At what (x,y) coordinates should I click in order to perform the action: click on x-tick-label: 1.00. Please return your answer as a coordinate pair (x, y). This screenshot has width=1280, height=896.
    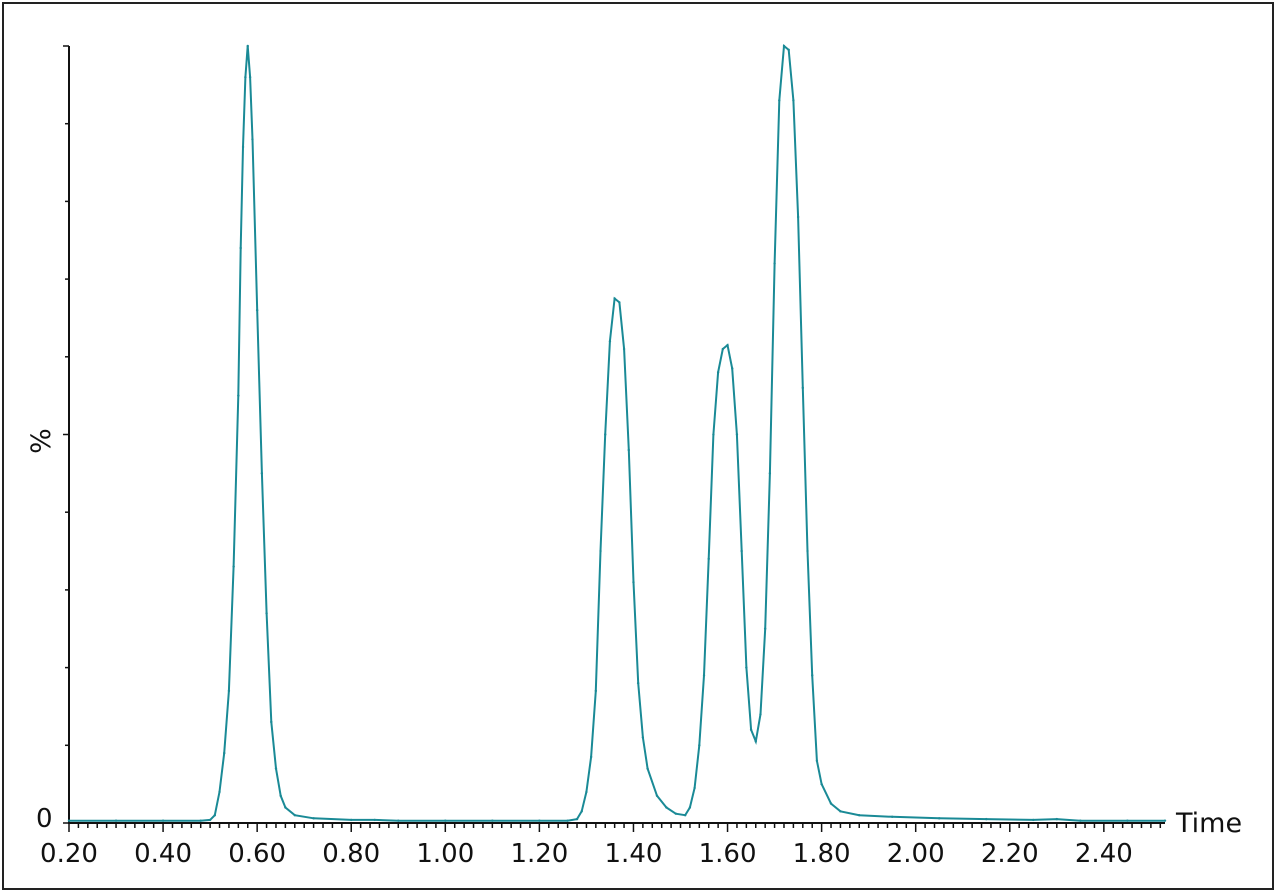
    Looking at the image, I should click on (445, 854).